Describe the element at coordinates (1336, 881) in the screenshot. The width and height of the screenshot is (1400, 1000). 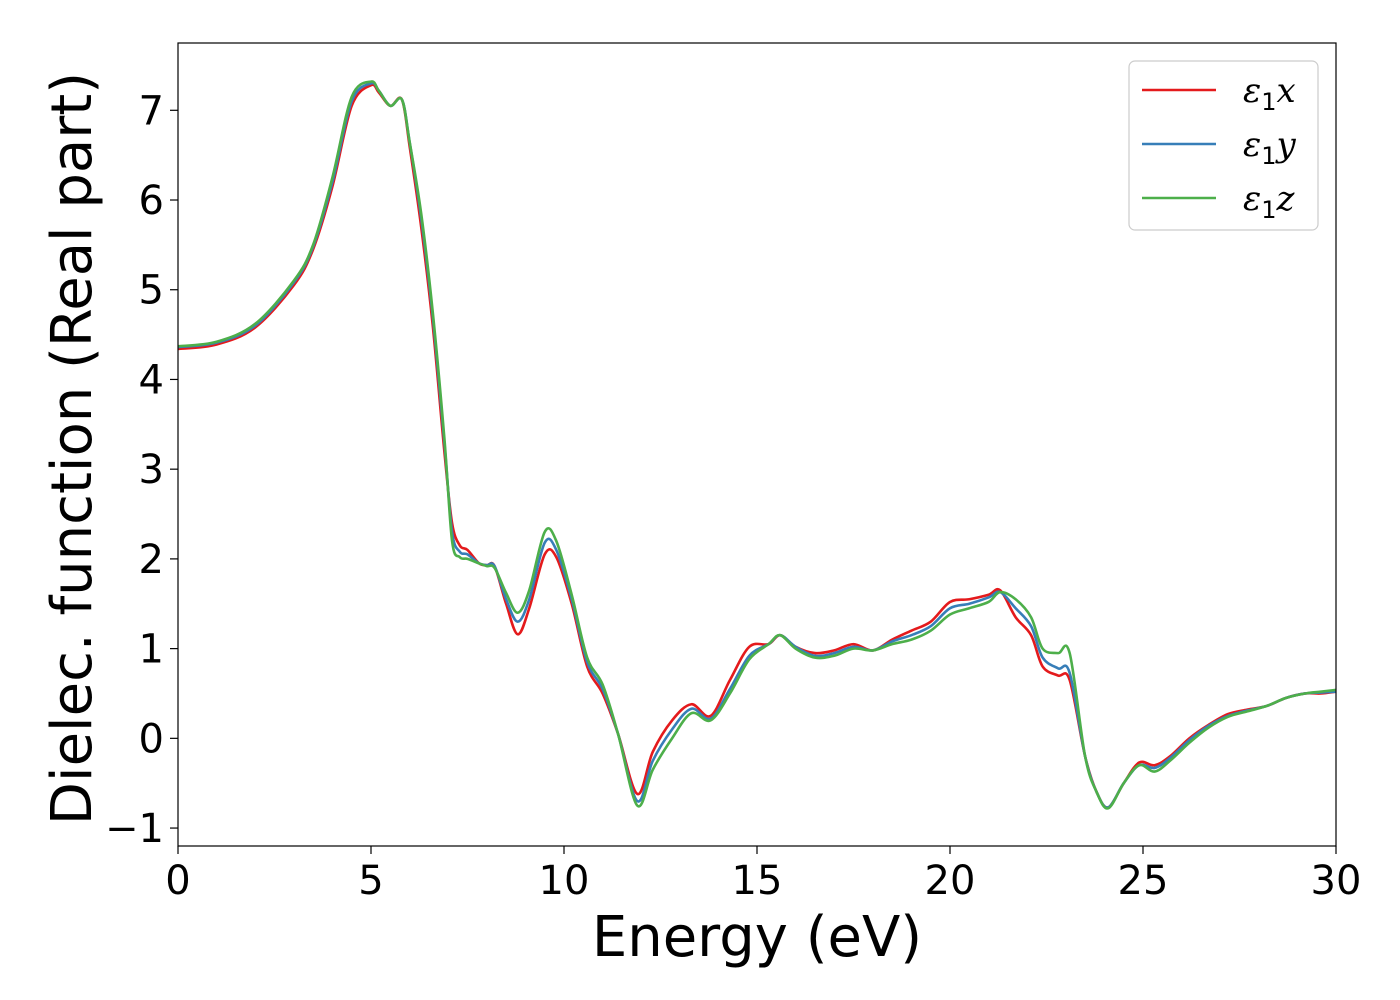
I see `x-tick-label: 30` at that location.